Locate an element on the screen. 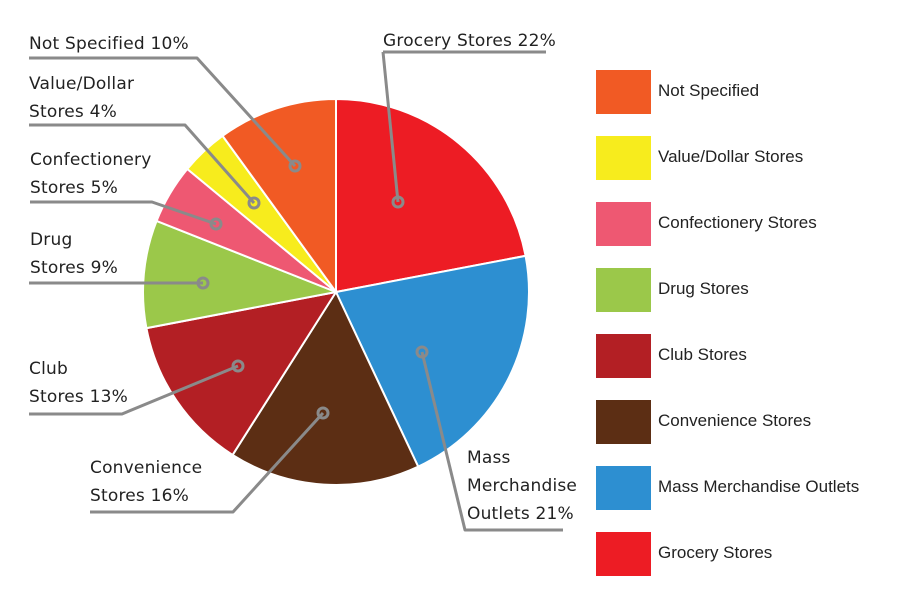 This screenshot has width=900, height=598. callout-grocery: Grocery Stores 22% is located at coordinates (468, 120).